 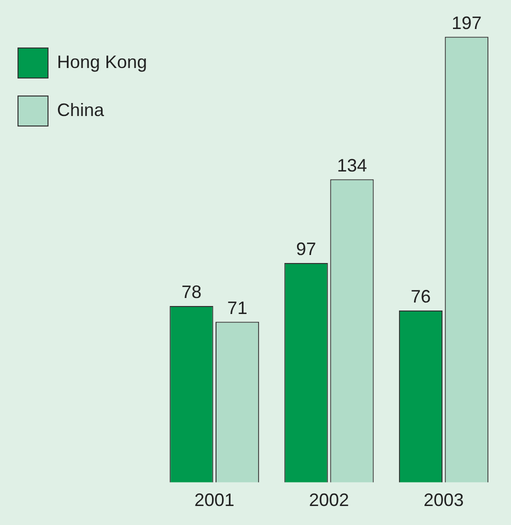 What do you see at coordinates (351, 165) in the screenshot?
I see `data-label: 134` at bounding box center [351, 165].